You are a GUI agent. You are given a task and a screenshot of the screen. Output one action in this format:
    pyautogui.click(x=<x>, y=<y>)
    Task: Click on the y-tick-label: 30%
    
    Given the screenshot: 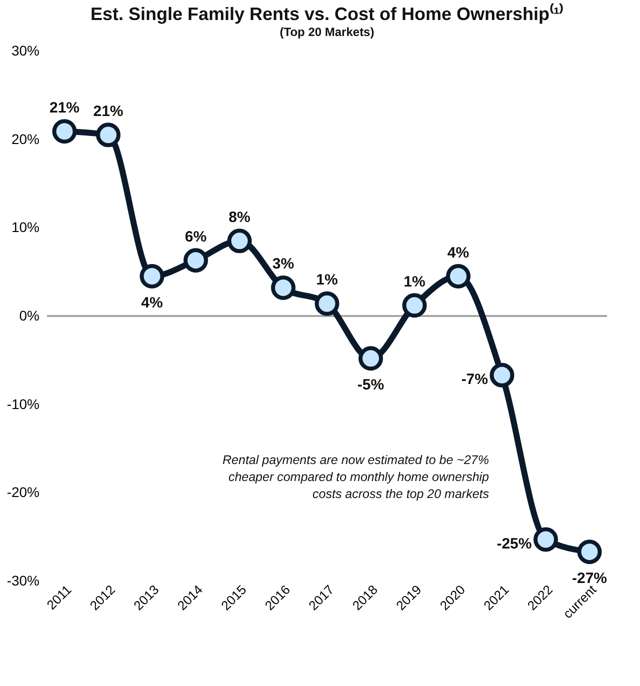 What is the action you would take?
    pyautogui.click(x=25, y=50)
    